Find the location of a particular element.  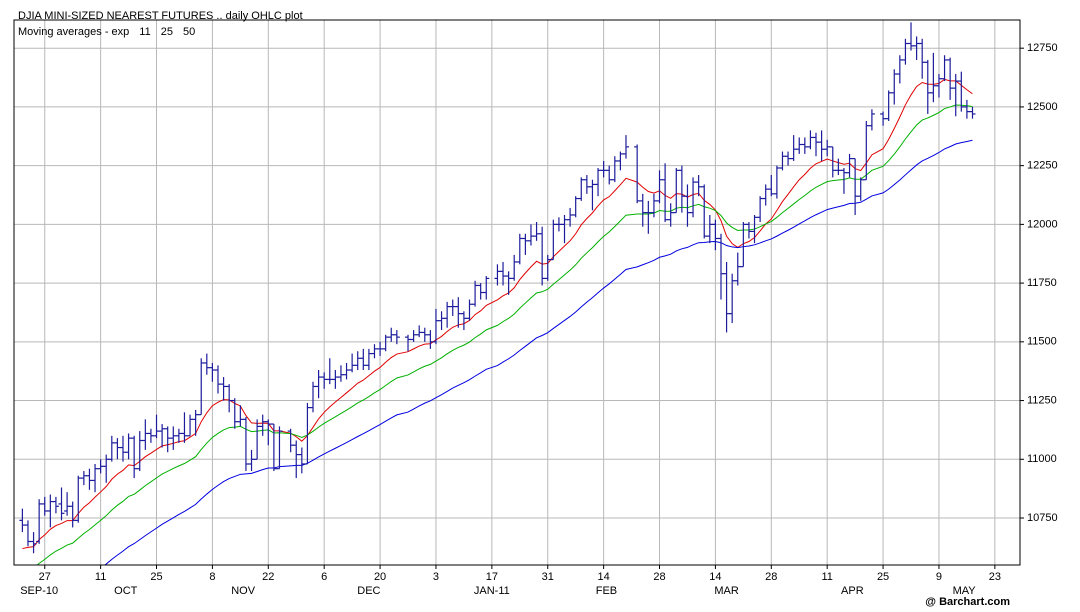

y-tick-label: 11250 is located at coordinates (1042, 400).